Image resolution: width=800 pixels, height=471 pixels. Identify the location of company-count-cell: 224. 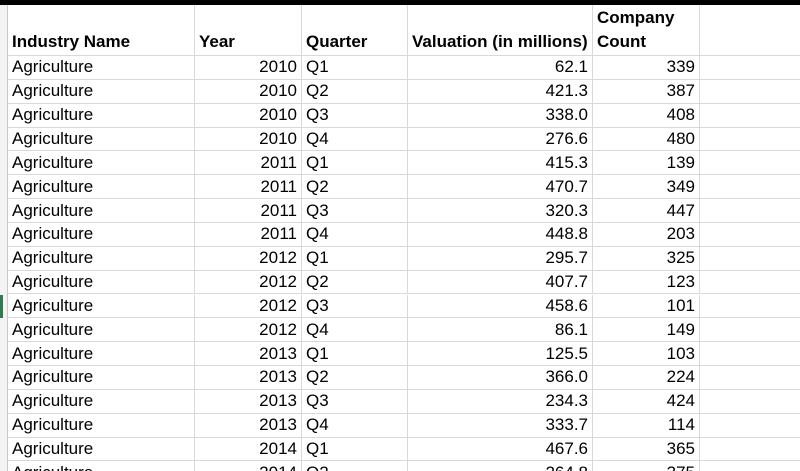
(646, 378).